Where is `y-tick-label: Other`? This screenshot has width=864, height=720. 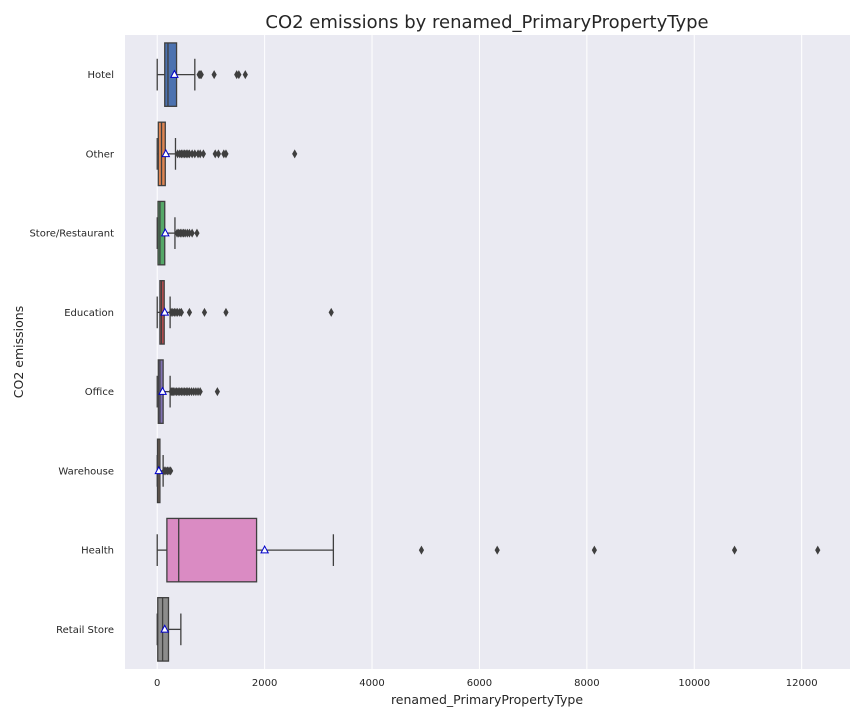
y-tick-label: Other is located at coordinates (100, 154).